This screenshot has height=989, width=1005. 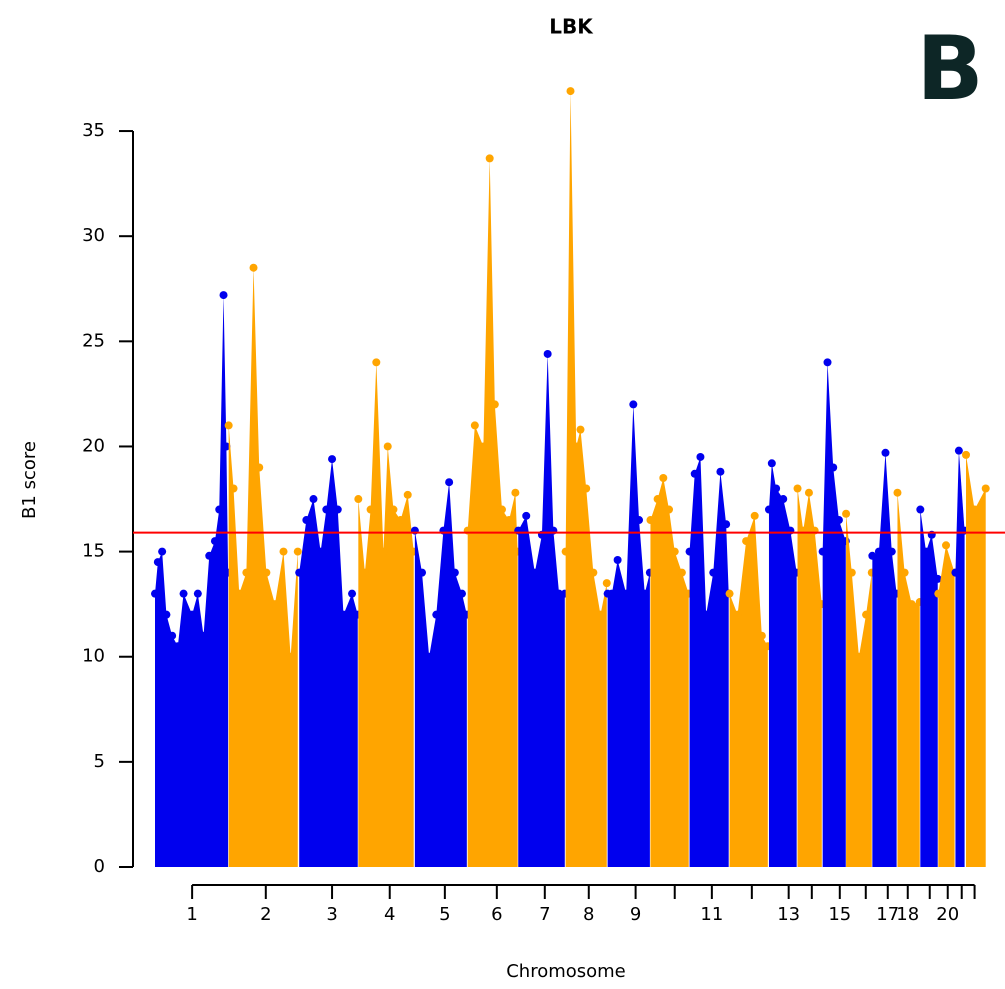 What do you see at coordinates (887, 914) in the screenshot?
I see `x-tick-label: 17` at bounding box center [887, 914].